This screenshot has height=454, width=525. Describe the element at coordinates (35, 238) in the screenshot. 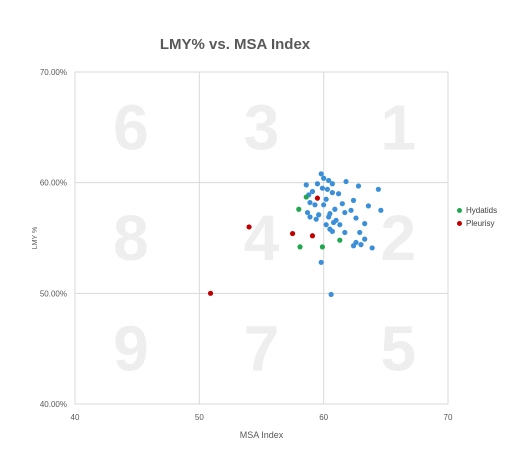

I see `y-axis-title: LMY %` at that location.